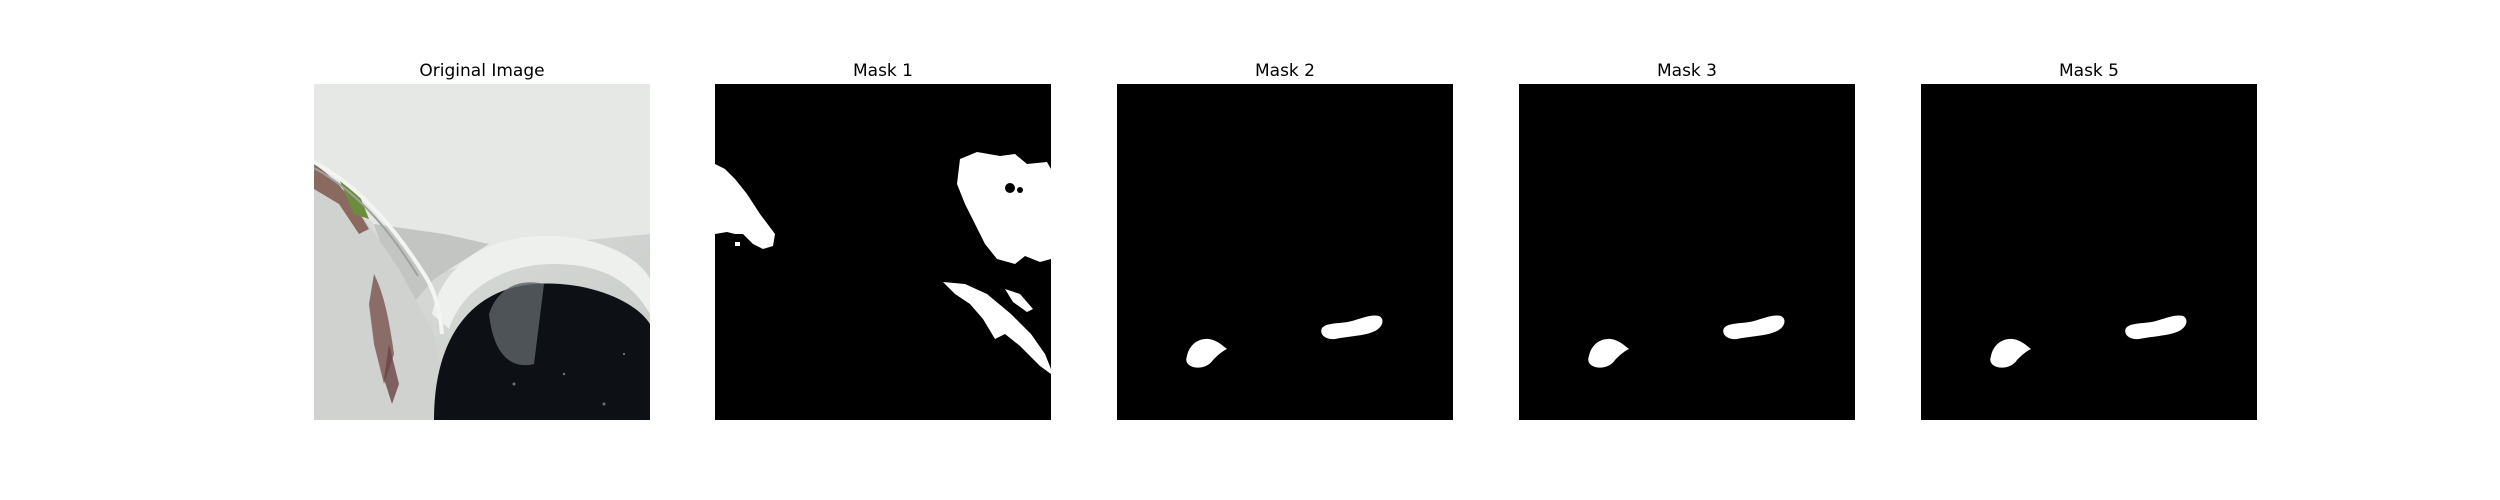 This screenshot has height=500, width=2500. I want to click on panel-mask-5: Mask 5, so click(2089, 239).